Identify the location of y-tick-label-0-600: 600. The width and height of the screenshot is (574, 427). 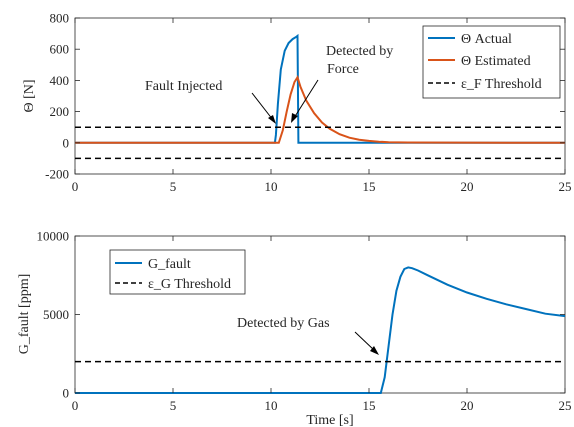
(60, 49).